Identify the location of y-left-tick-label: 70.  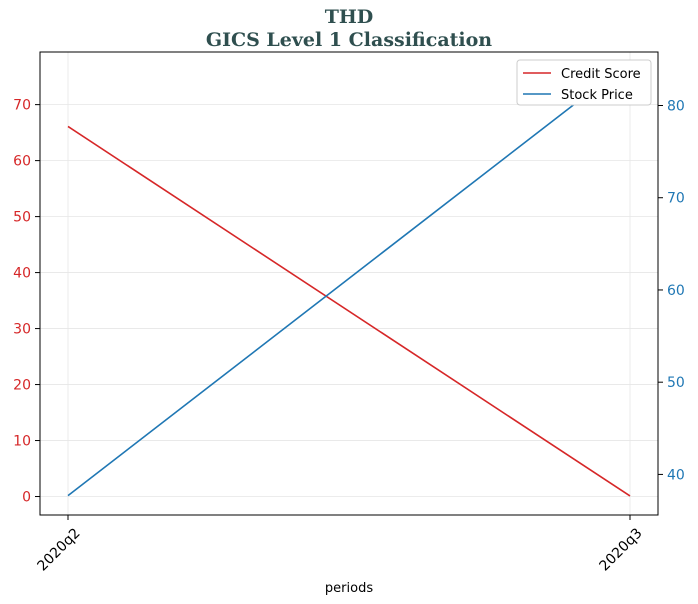
(22, 106).